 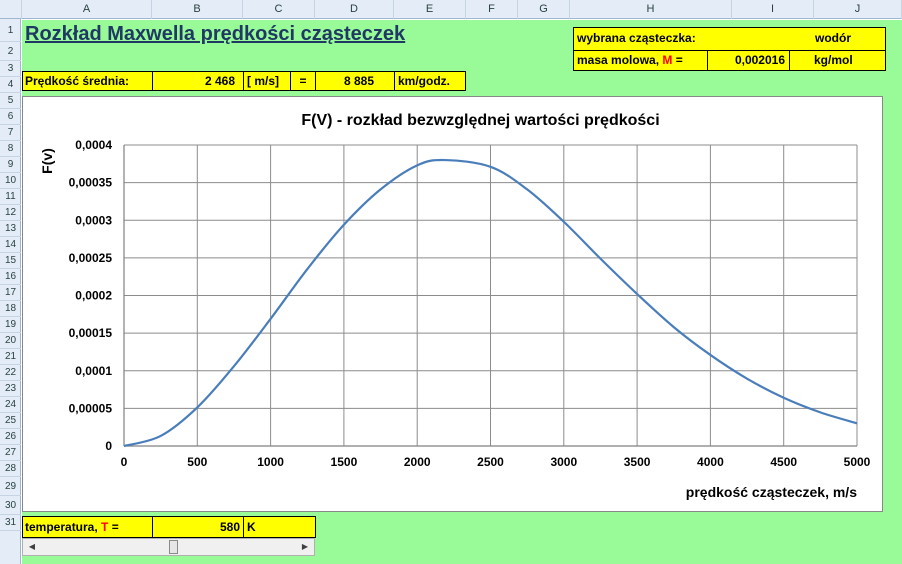 I want to click on column-header-g: G, so click(x=544, y=9).